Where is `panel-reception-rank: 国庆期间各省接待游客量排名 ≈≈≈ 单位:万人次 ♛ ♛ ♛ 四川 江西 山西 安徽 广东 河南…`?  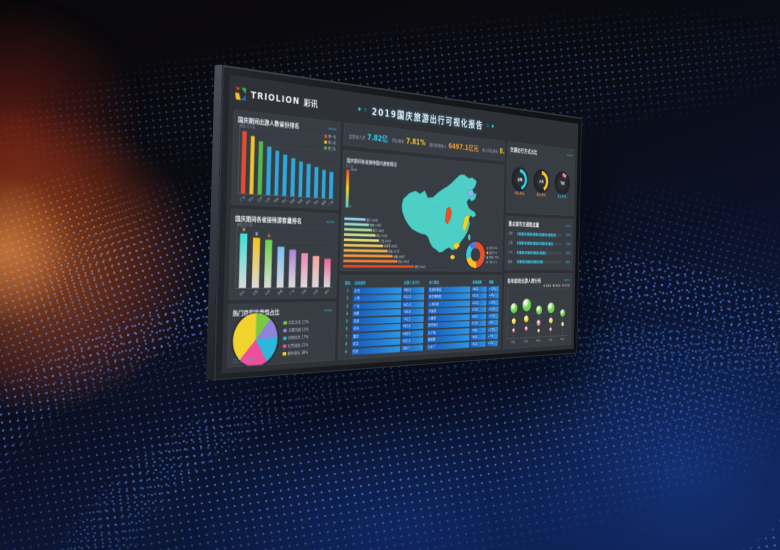
panel-reception-rank: 国庆期间各省接待游客量排名 ≈≈≈ 单位:万人次 ♛ ♛ ♛ 四川 江西 山西 安徽 广东 河南… is located at coordinates (283, 254).